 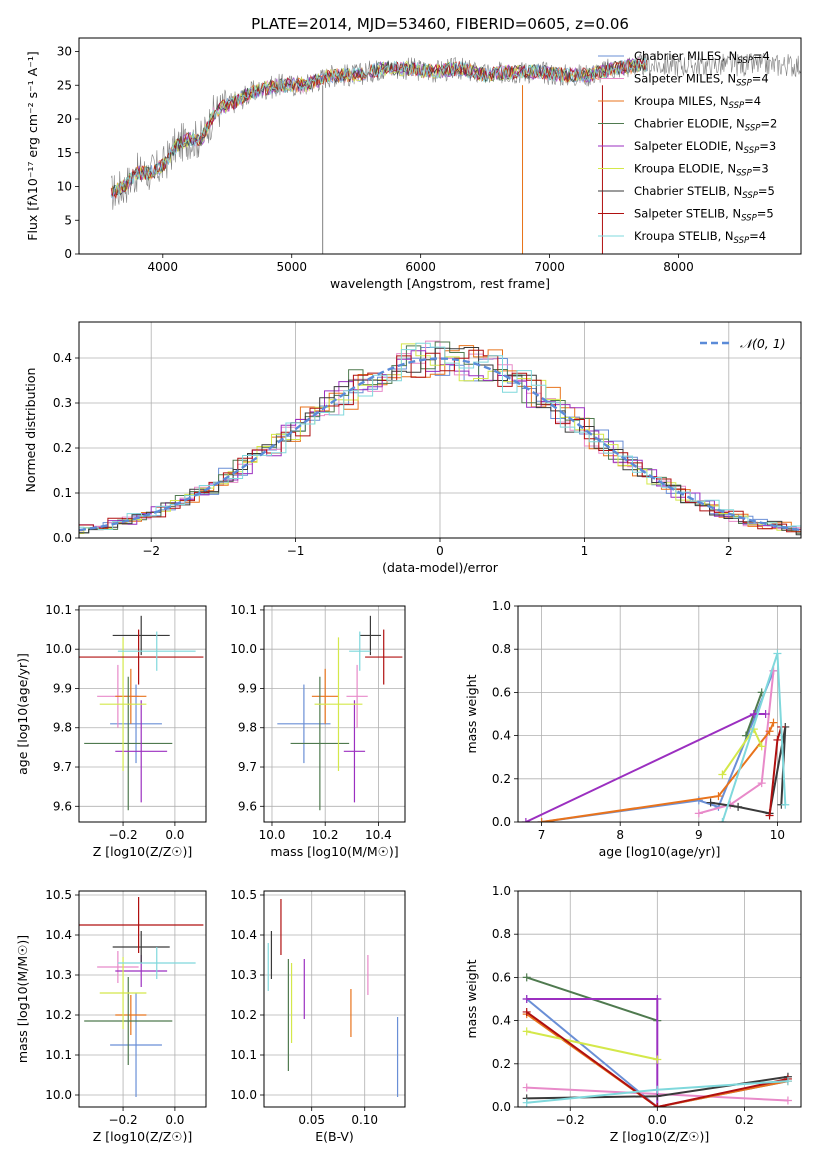 What do you see at coordinates (549, 267) in the screenshot?
I see `x-tick-label: 7000` at bounding box center [549, 267].